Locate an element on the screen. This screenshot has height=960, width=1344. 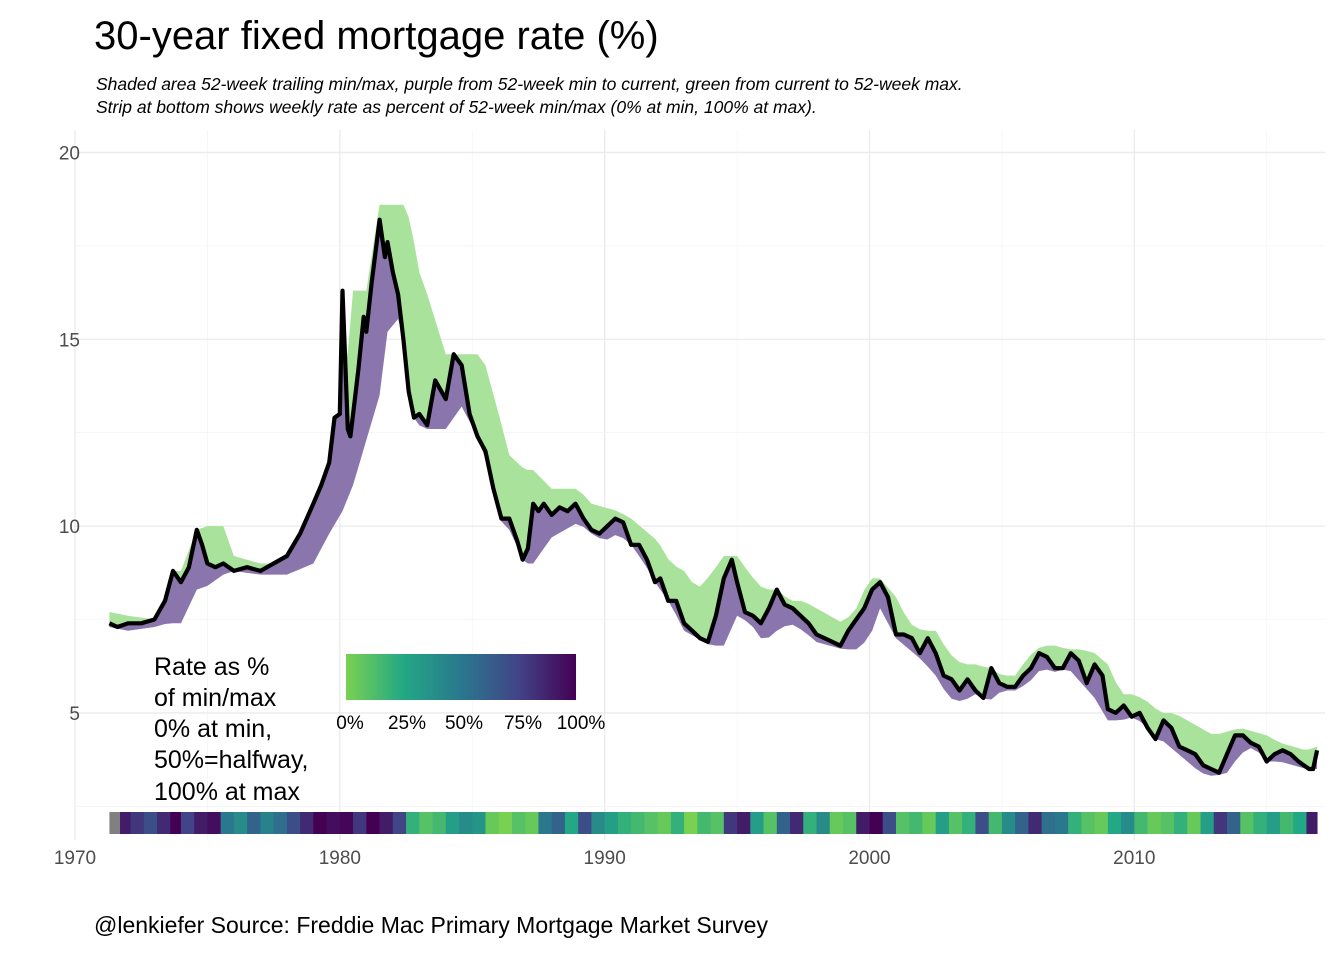
legend-colorbar is located at coordinates (461, 677).